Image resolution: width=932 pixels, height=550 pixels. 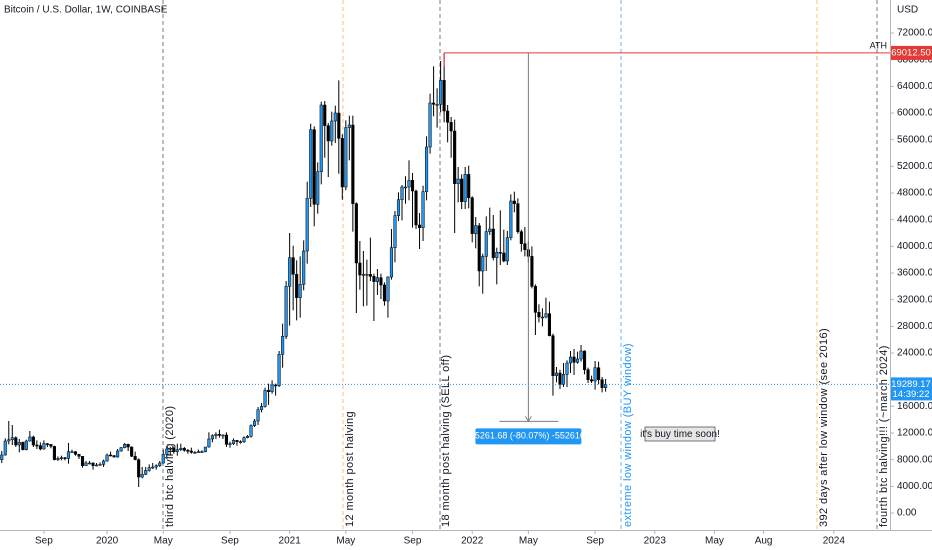 I want to click on annotation-text: 18 month post halving (SELL off), so click(x=446, y=441).